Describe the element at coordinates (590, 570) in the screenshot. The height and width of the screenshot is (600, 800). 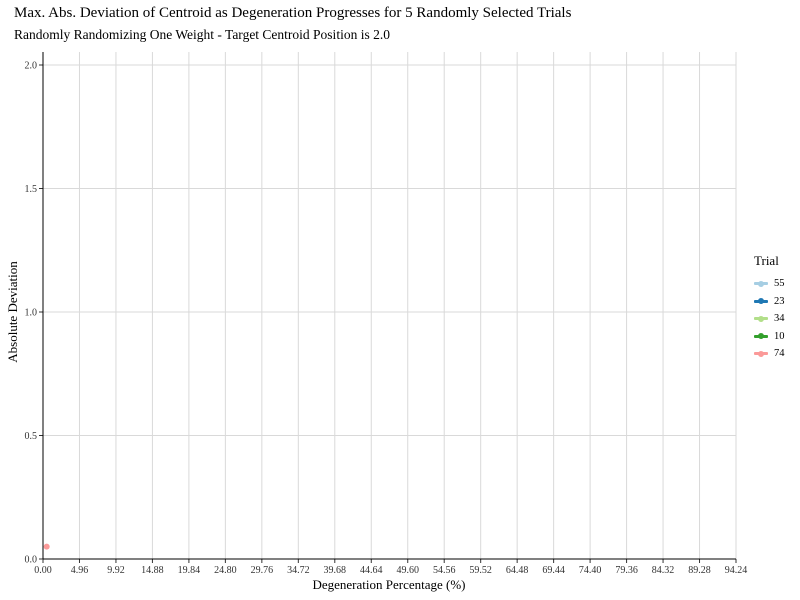
I see `x-tick-label: 74.40` at that location.